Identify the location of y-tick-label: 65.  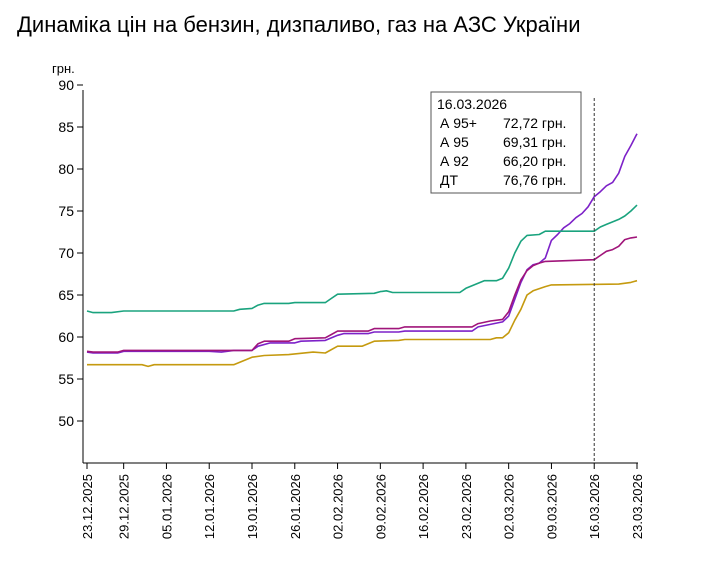
(66, 295).